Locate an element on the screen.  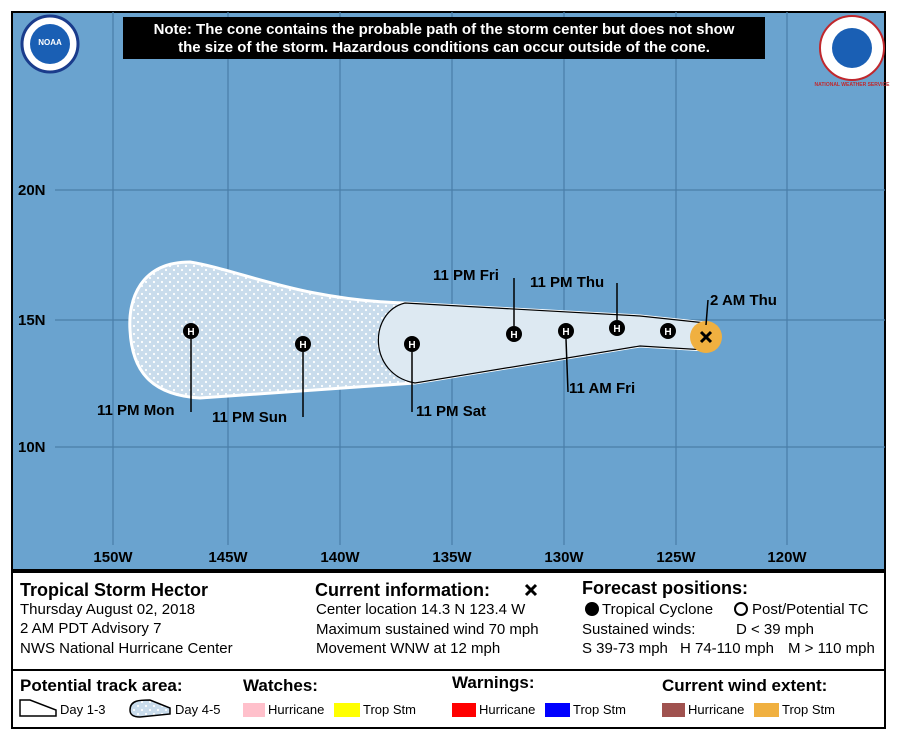
current-position is located at coordinates (706, 337).